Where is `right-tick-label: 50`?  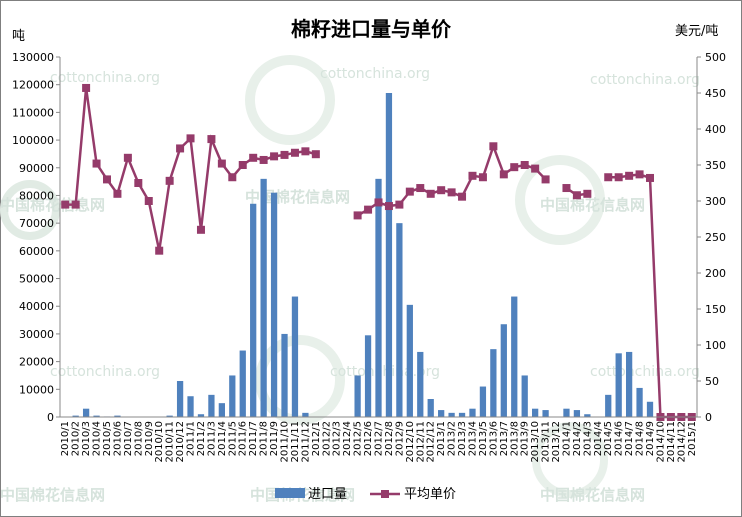
right-tick-label: 50 is located at coordinates (712, 381).